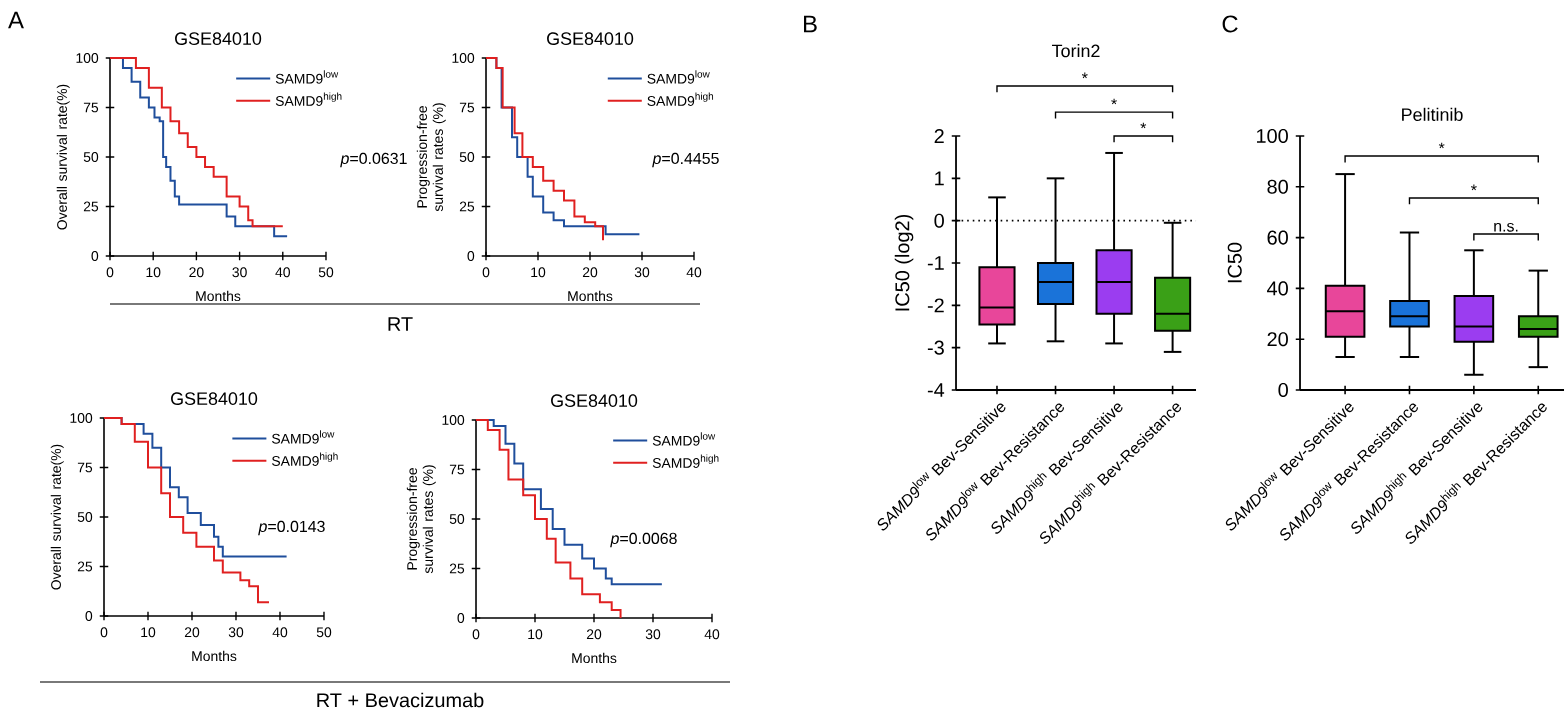 The image size is (1568, 716). I want to click on y-tick-label: 100, so click(1272, 136).